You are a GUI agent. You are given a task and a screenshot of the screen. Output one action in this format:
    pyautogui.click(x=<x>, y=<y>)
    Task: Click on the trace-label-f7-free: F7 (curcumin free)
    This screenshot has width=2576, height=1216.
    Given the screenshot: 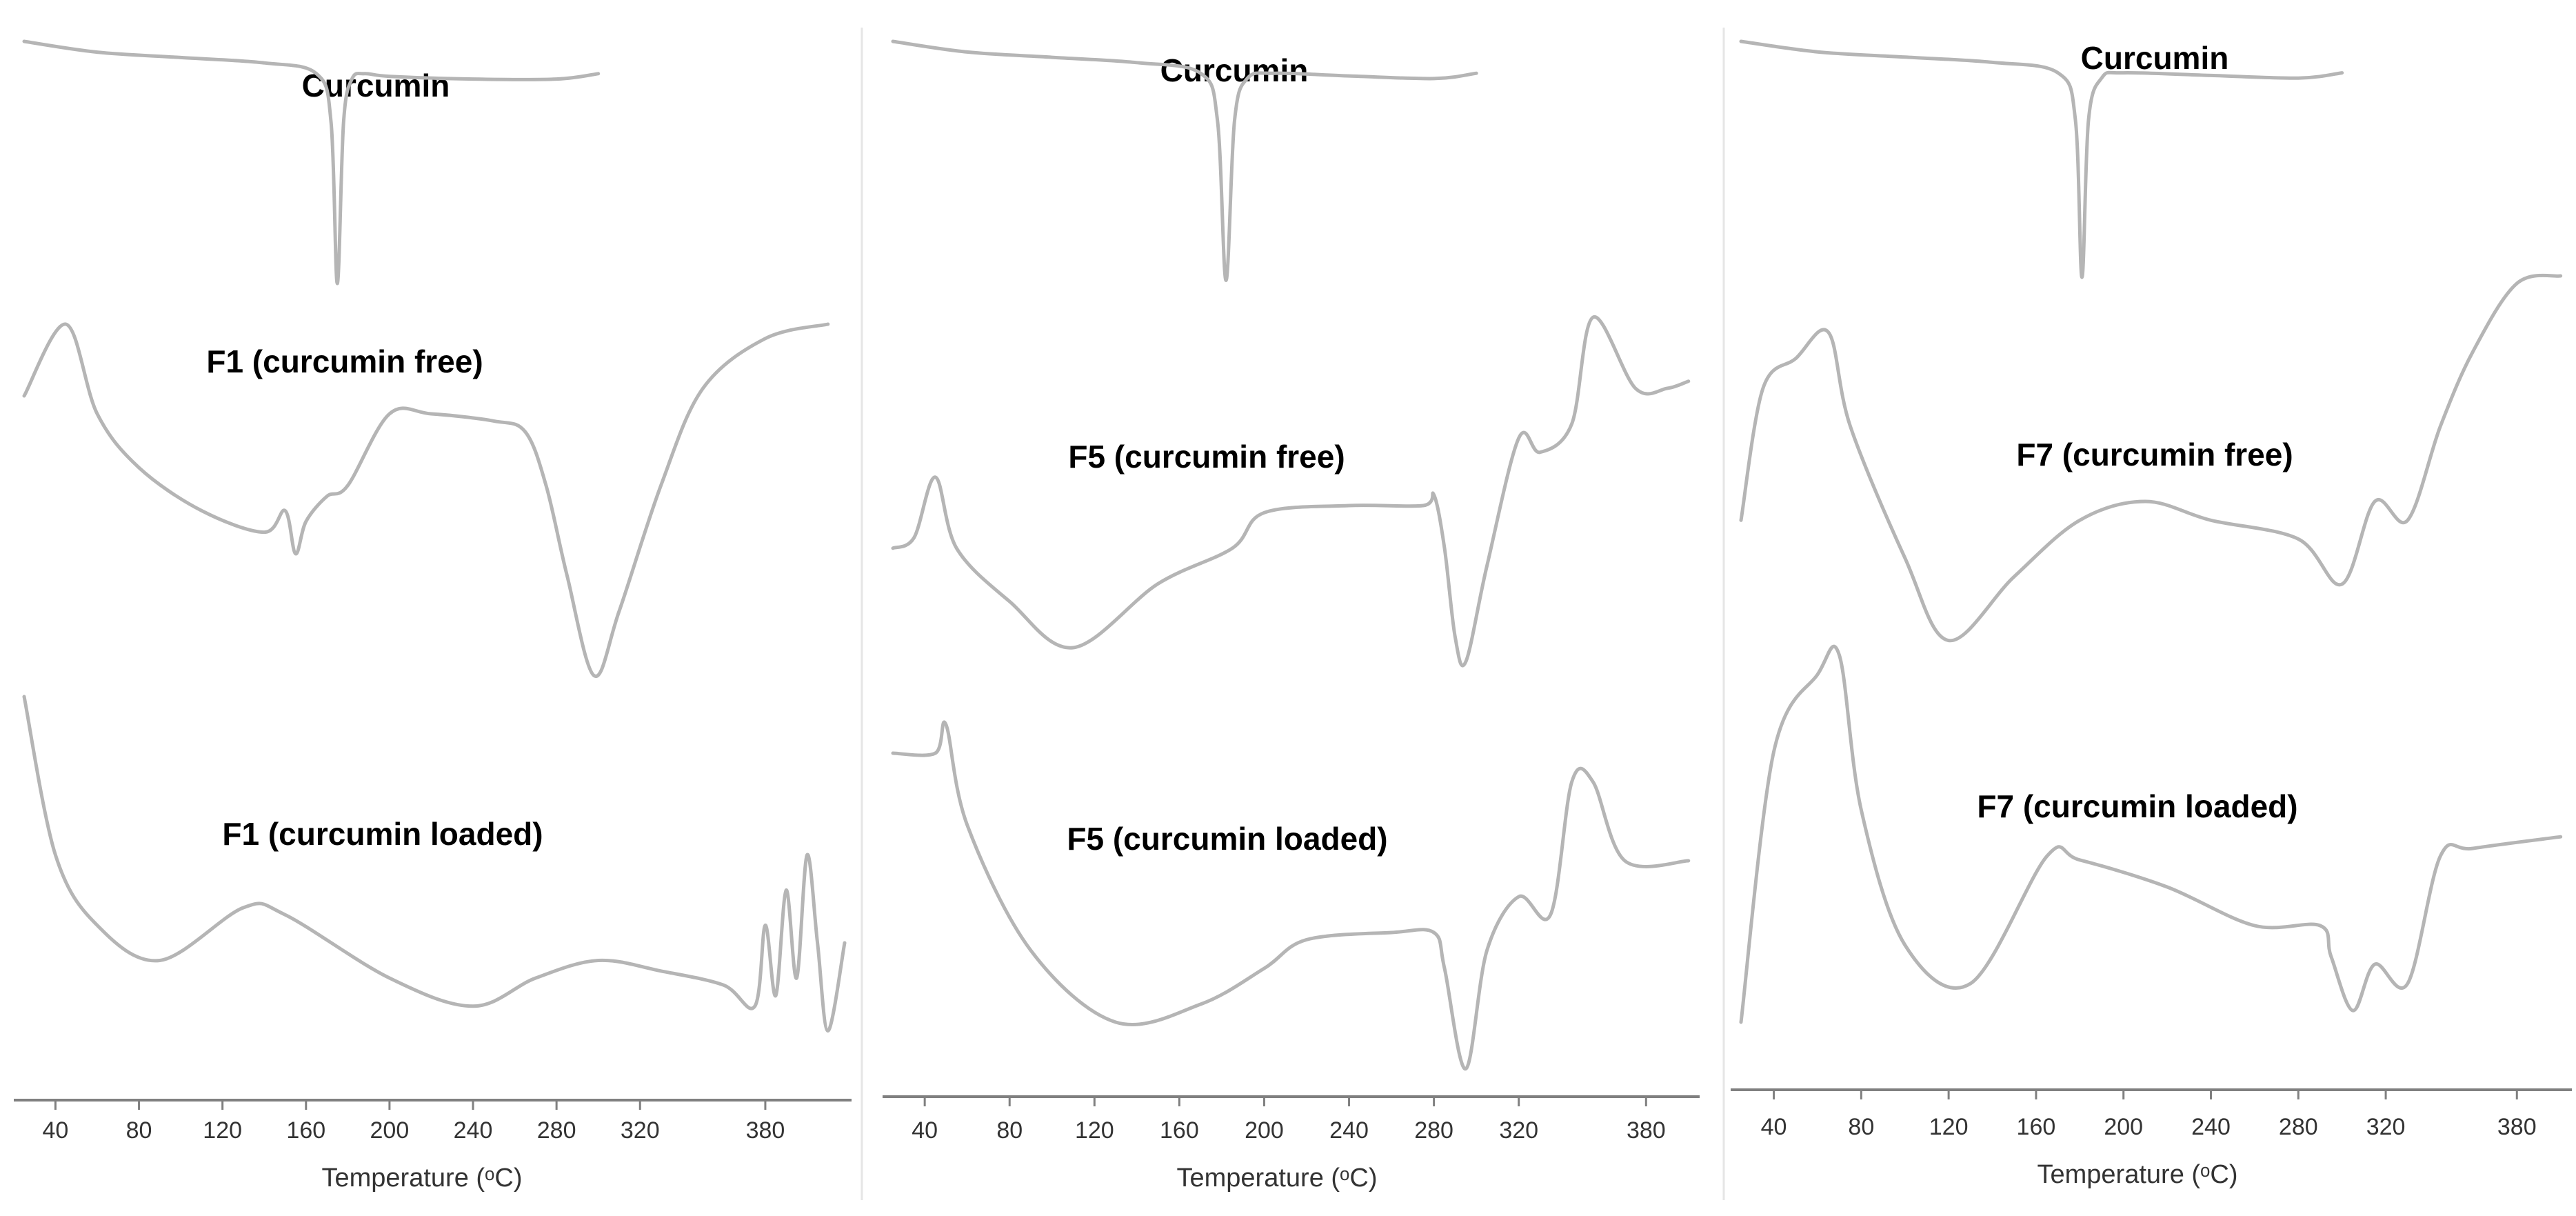 What is the action you would take?
    pyautogui.click(x=2154, y=454)
    